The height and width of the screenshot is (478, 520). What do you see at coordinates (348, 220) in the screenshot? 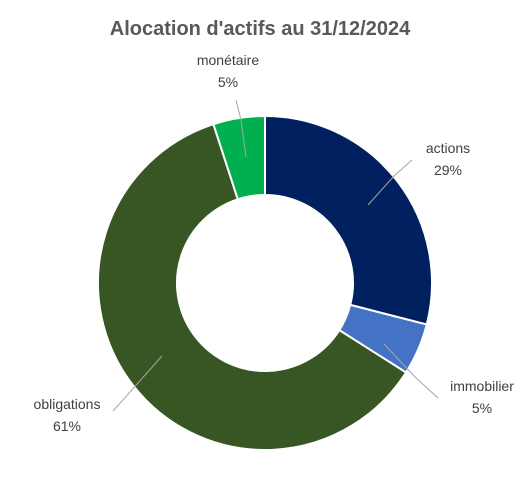
I see `slice-actions` at bounding box center [348, 220].